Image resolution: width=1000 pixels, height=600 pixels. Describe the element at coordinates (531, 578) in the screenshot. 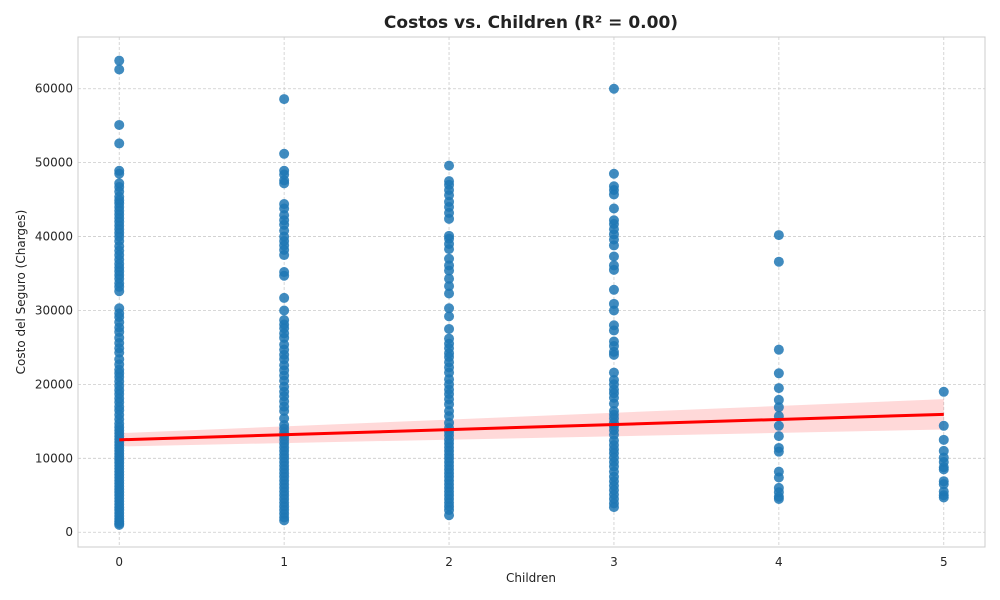

I see `x-axis-label: Children` at that location.